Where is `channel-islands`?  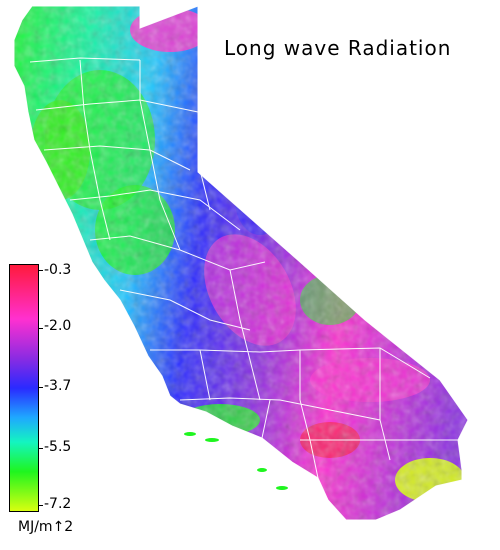
channel-islands is located at coordinates (236, 461).